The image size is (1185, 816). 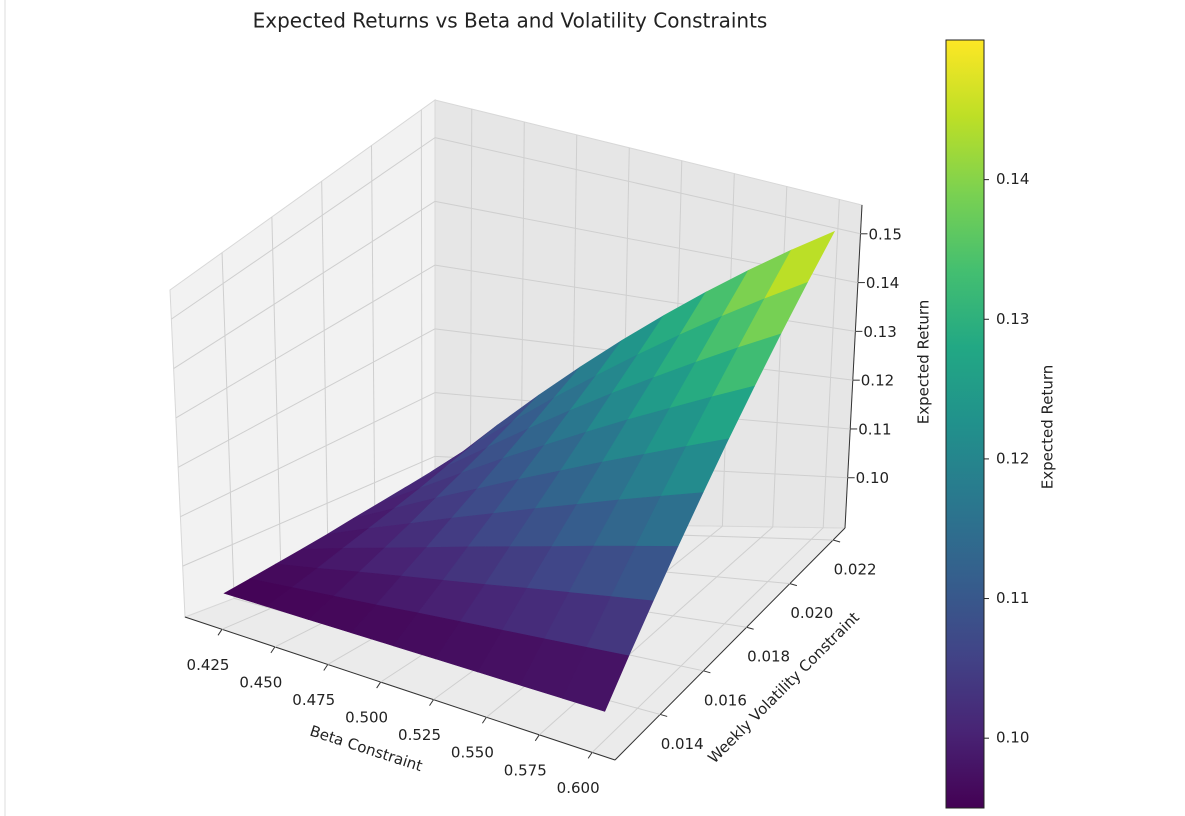 I want to click on y-tick-label: 0.022, so click(x=855, y=569).